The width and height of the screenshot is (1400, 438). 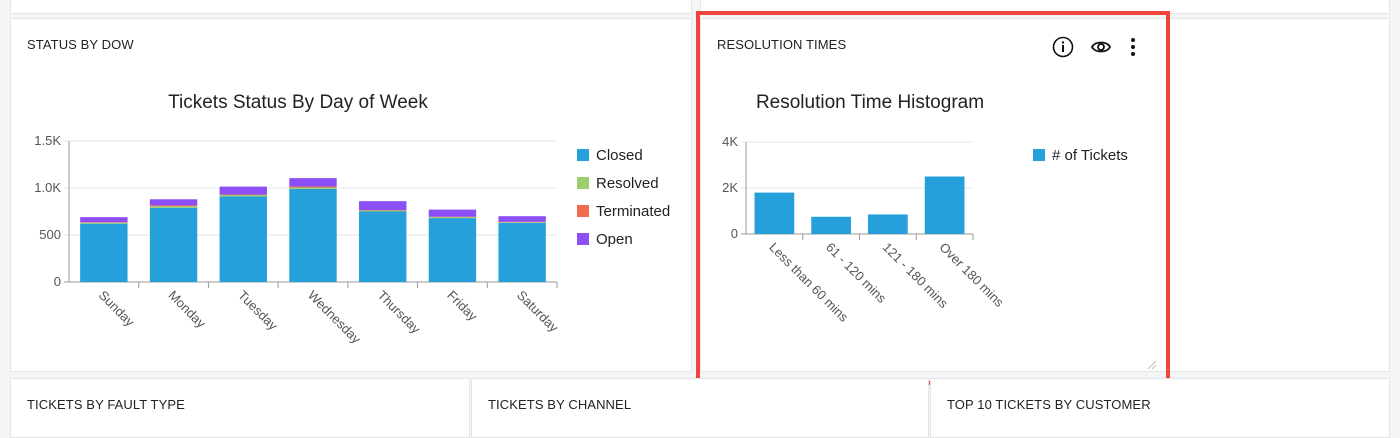 I want to click on y-tick-label: 1.5K, so click(x=47, y=140).